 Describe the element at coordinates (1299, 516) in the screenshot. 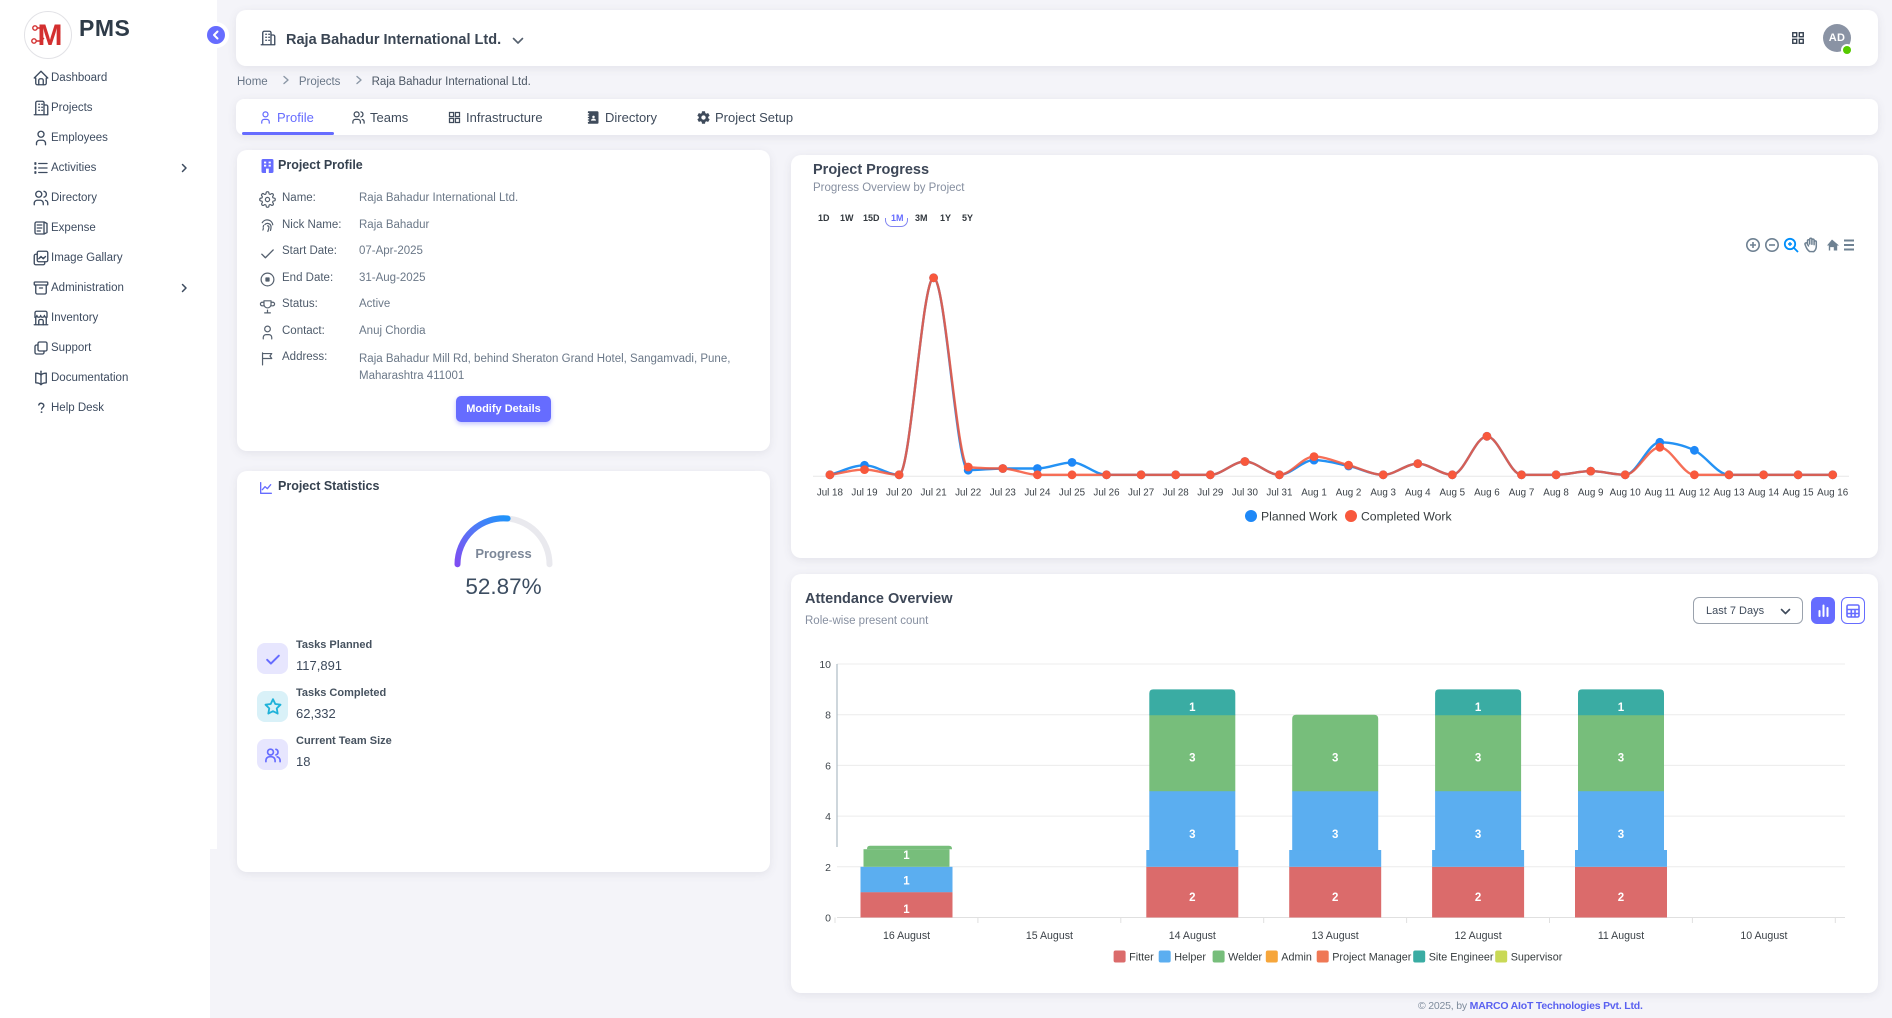

I see `svg-text: Planned Work` at that location.